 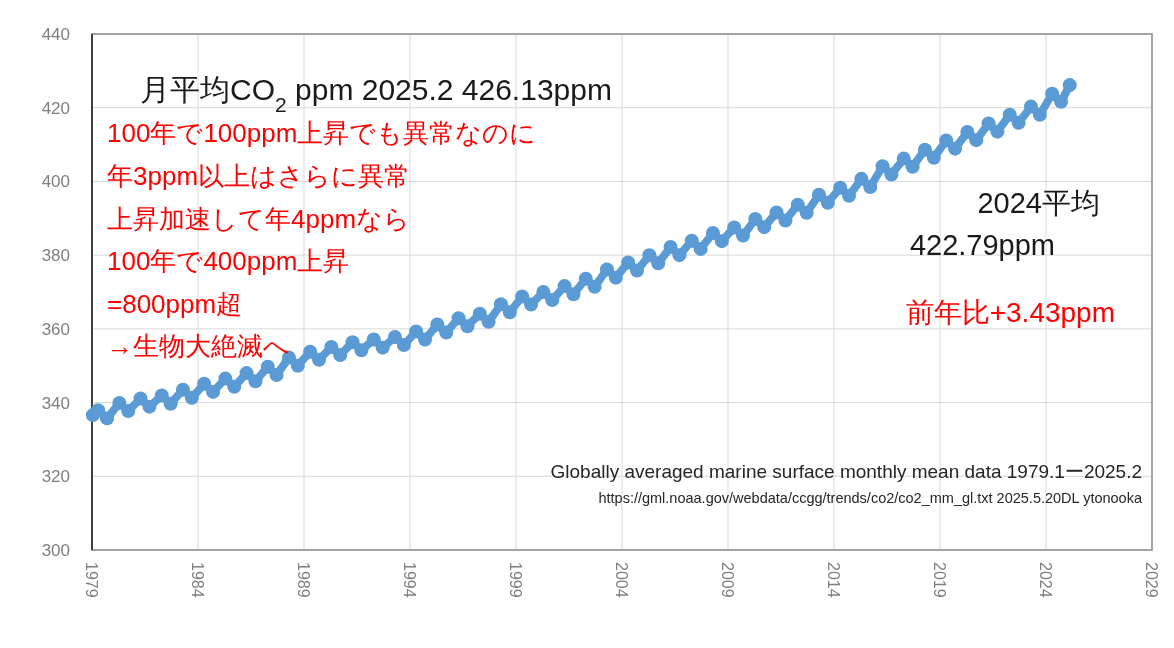 I want to click on x-tick-label: 2029, so click(x=1152, y=580).